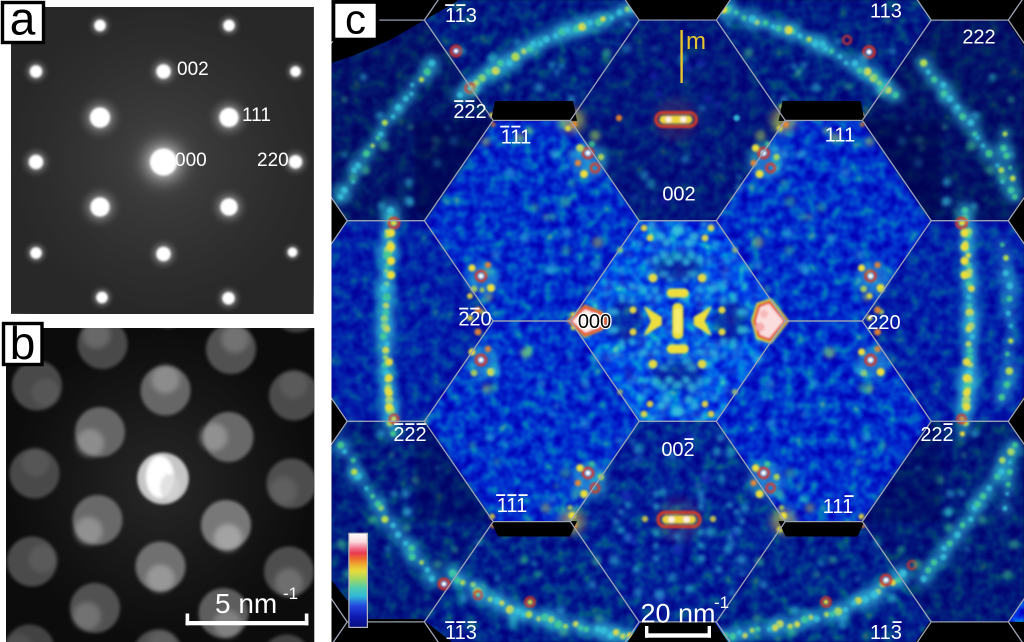 This screenshot has width=1024, height=642. I want to click on svg-text: b, so click(23, 343).